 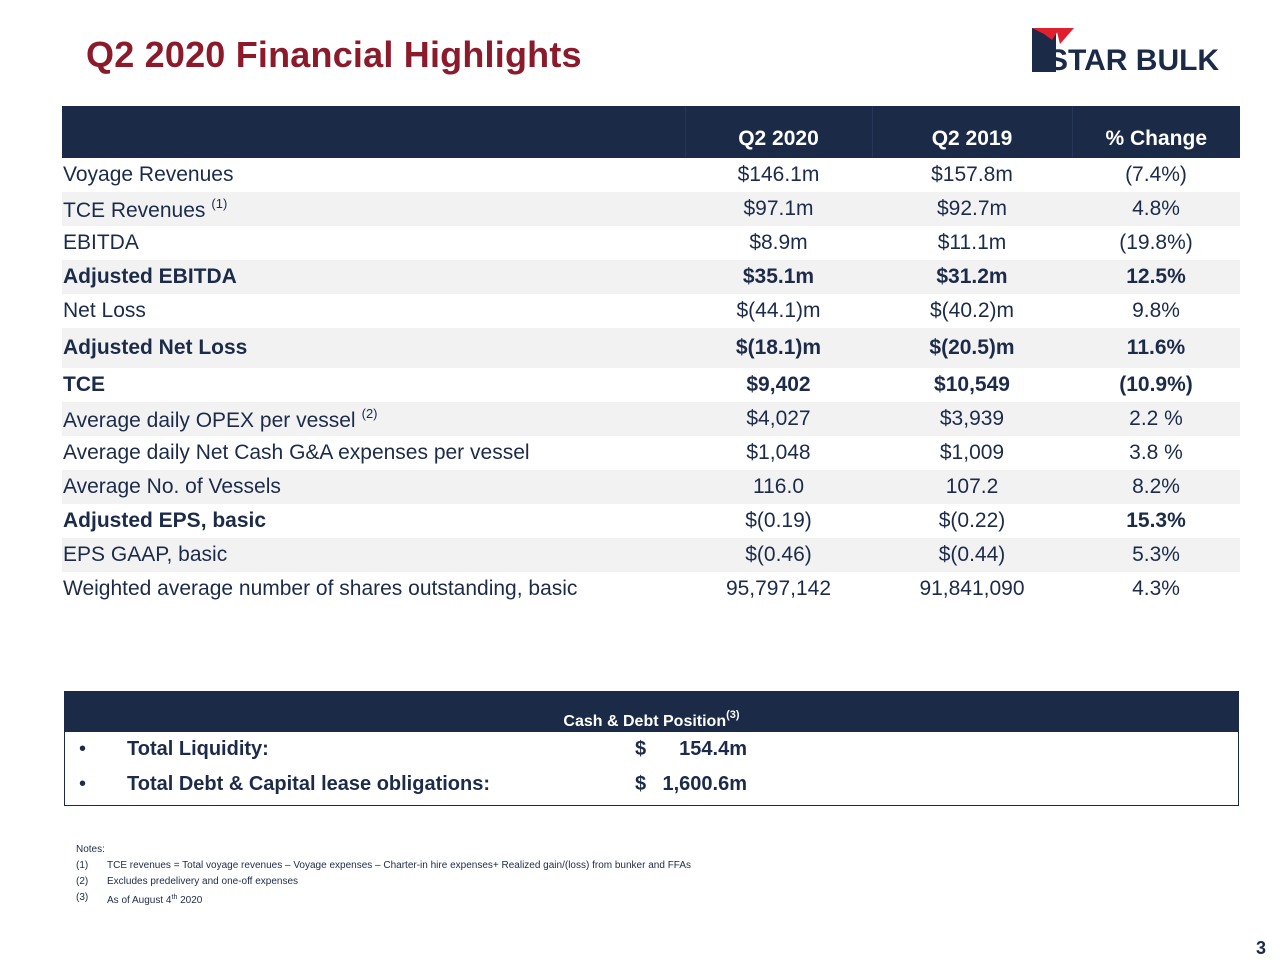 I want to click on page-title: Q2 2020 Financial Highlights, so click(x=334, y=54).